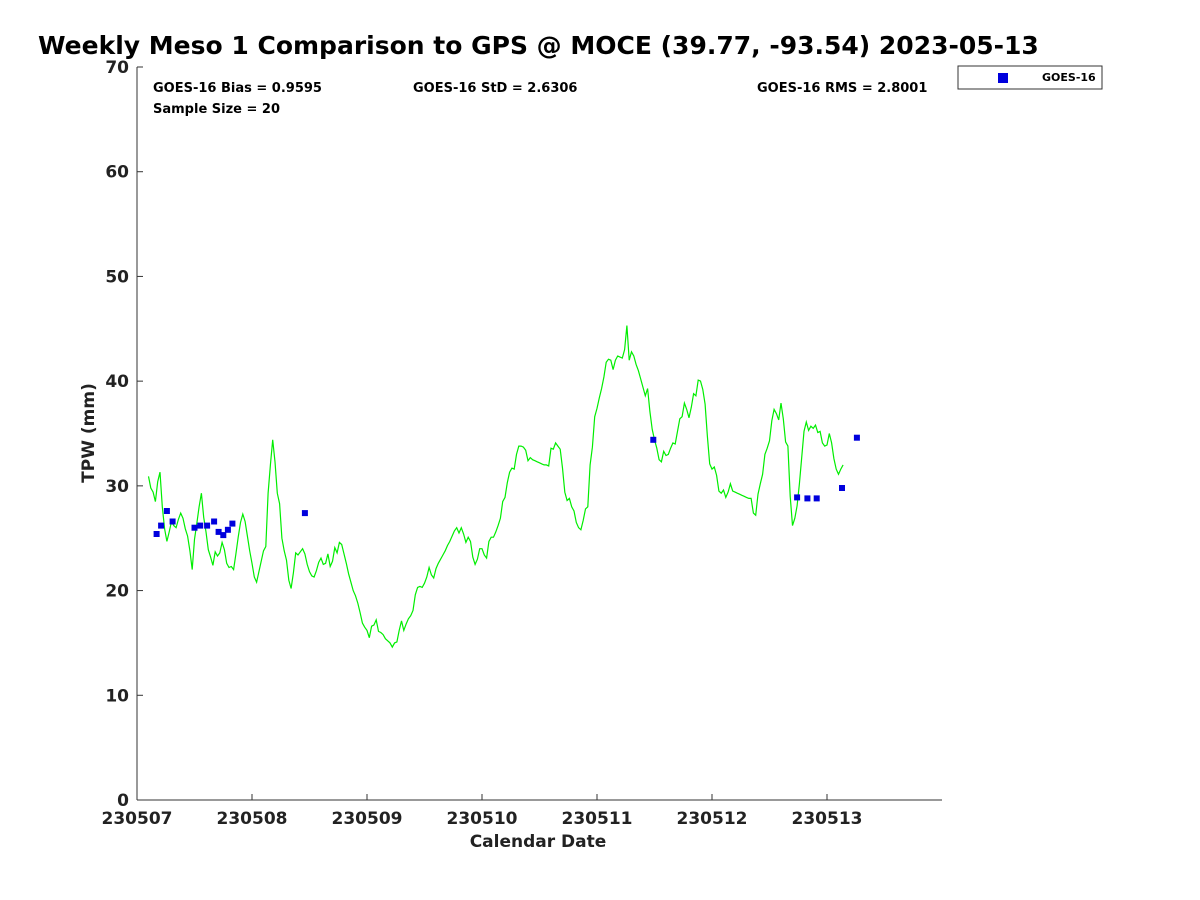 The height and width of the screenshot is (900, 1200). What do you see at coordinates (252, 819) in the screenshot?
I see `x-tick-label: 230508` at bounding box center [252, 819].